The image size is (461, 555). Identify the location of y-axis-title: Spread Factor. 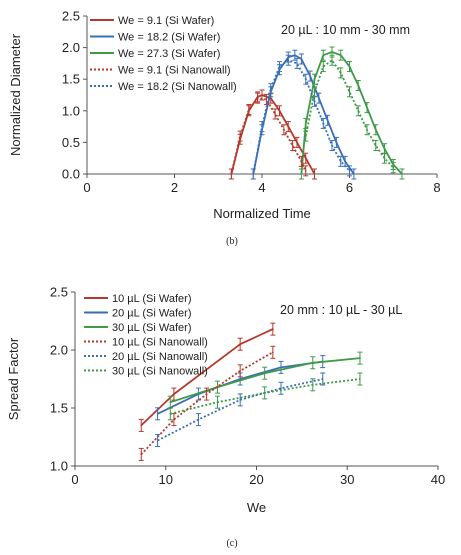
(13, 378).